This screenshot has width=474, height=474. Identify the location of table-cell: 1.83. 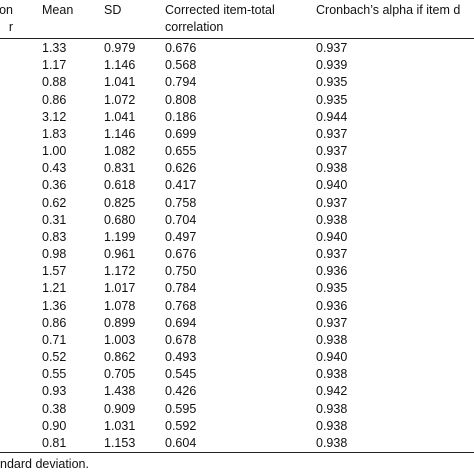
(54, 133).